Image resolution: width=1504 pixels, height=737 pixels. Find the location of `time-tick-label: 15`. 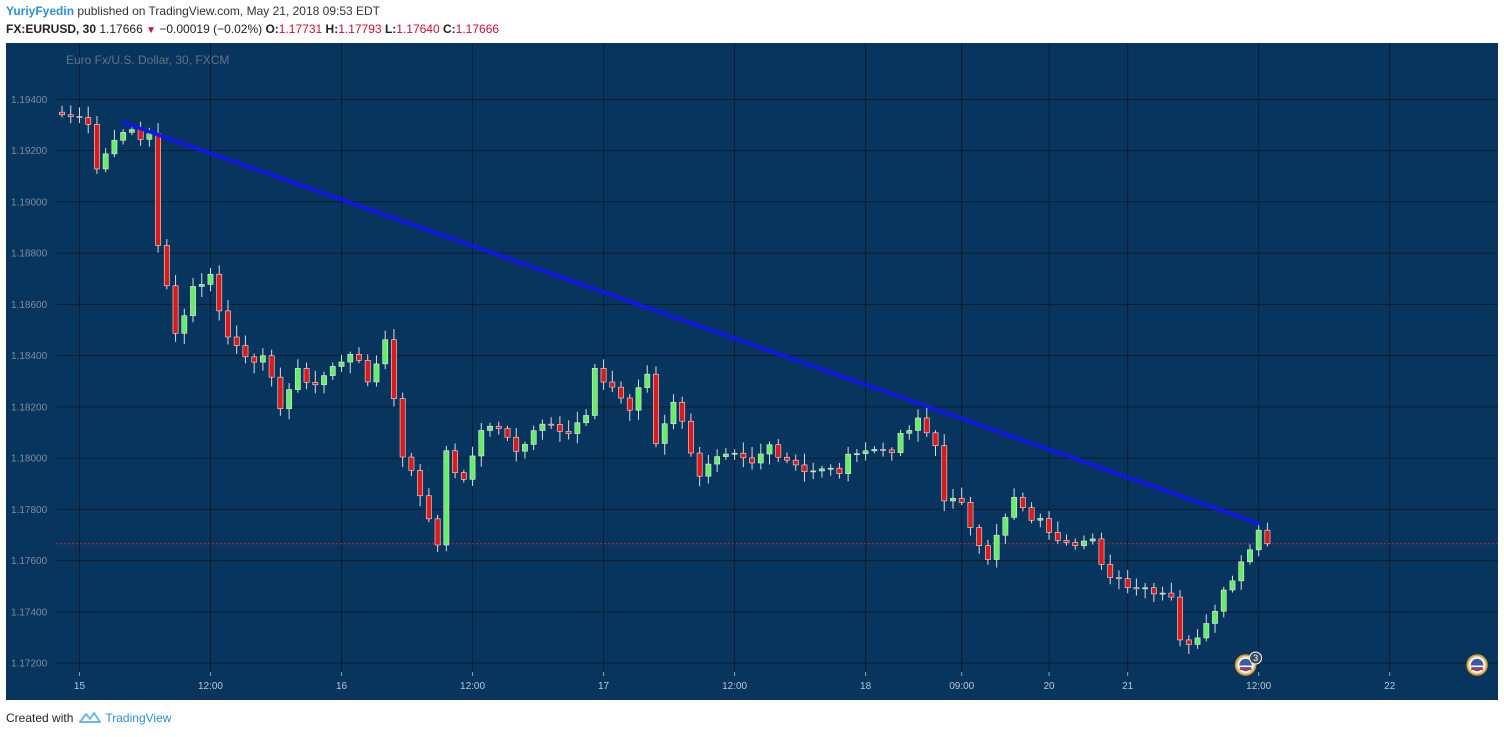

time-tick-label: 15 is located at coordinates (80, 686).